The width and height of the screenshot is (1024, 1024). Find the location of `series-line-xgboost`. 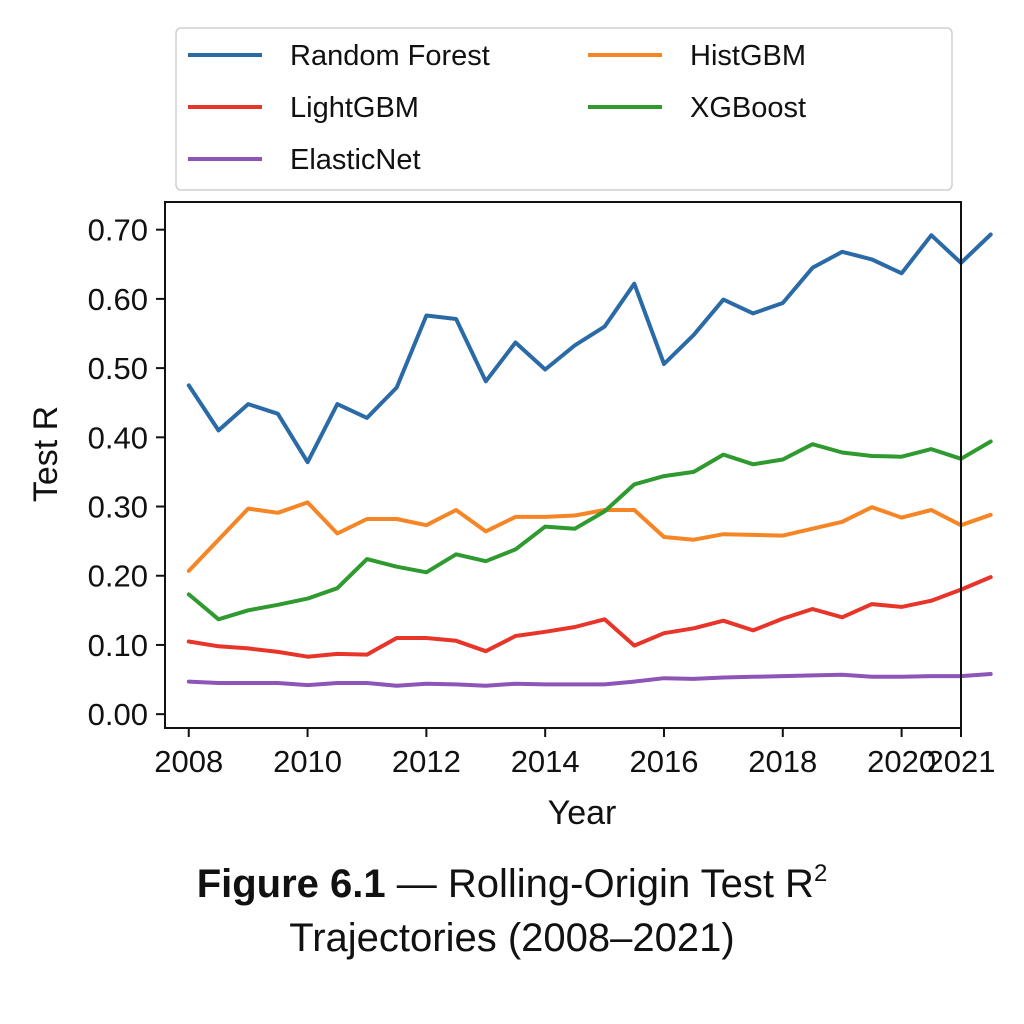

series-line-xgboost is located at coordinates (589, 530).